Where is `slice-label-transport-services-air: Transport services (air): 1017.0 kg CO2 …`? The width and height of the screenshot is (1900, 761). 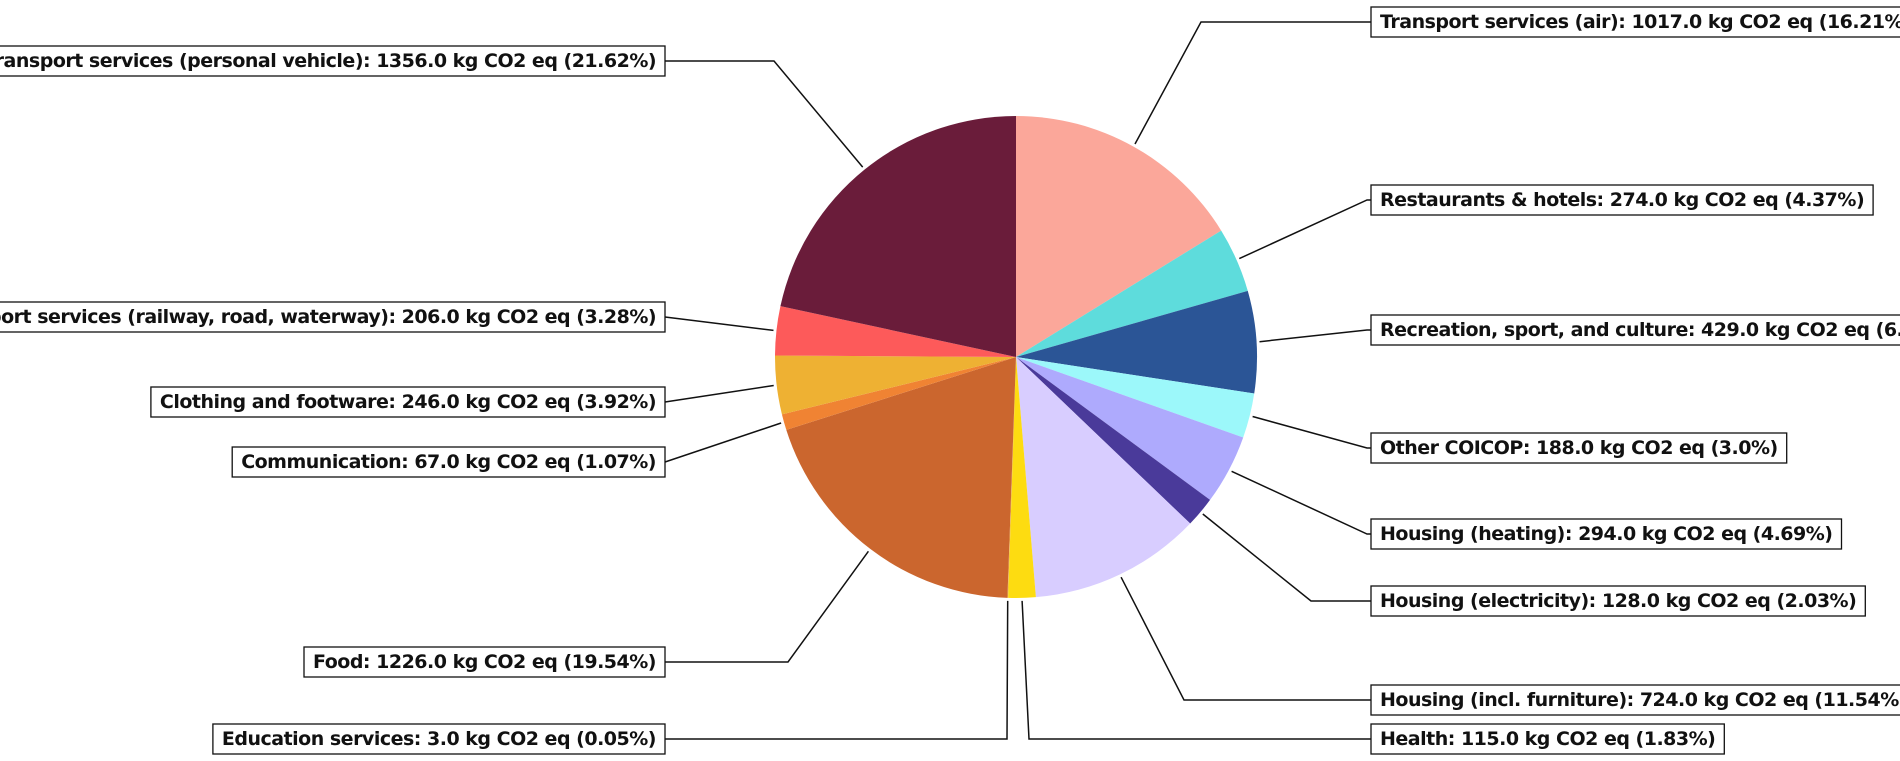 slice-label-transport-services-air: Transport services (air): 1017.0 kg CO2 … is located at coordinates (1635, 22).